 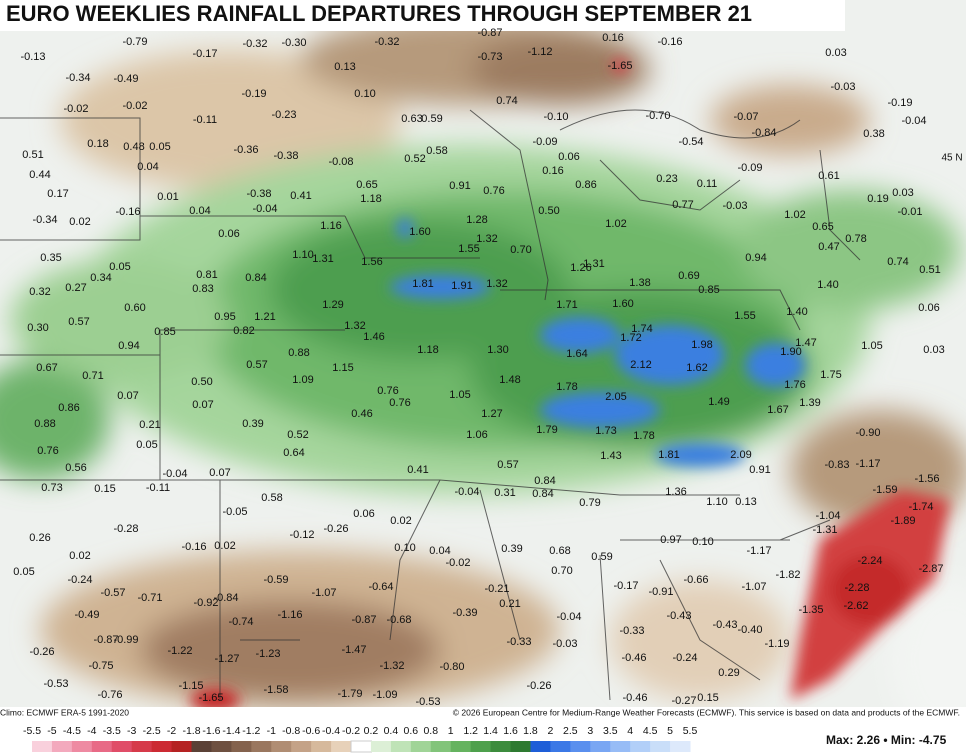 I want to click on map-value: 1.47, so click(x=805, y=343).